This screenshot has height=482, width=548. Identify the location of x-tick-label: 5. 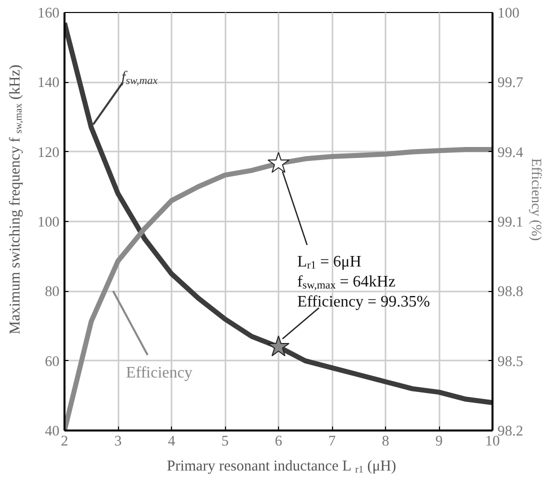
(225, 442).